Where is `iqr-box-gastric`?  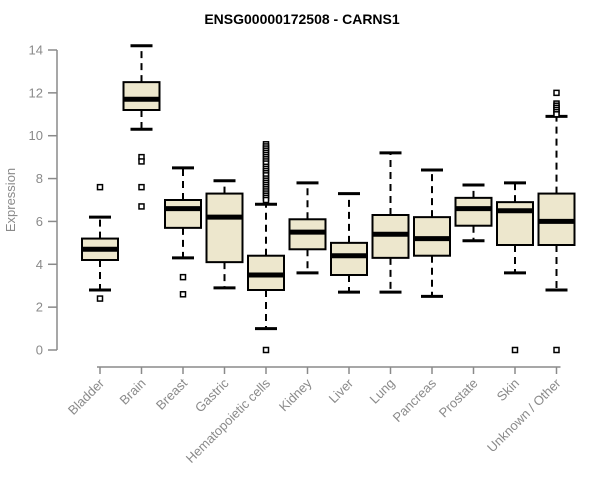 iqr-box-gastric is located at coordinates (224, 228).